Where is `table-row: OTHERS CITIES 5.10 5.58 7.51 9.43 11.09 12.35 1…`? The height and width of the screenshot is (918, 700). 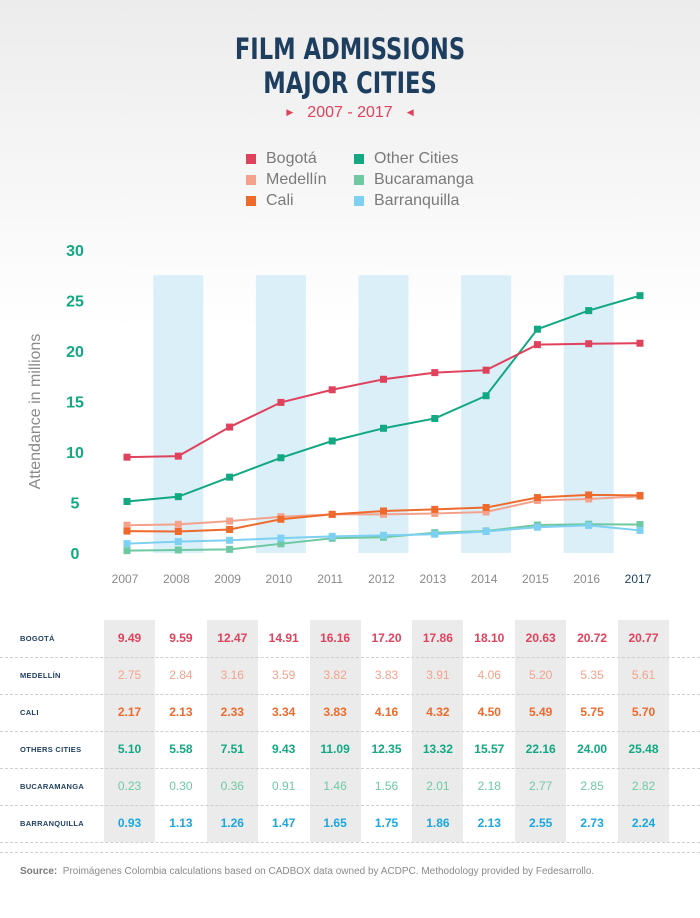
table-row: OTHERS CITIES 5.10 5.58 7.51 9.43 11.09 12.35 1… is located at coordinates (350, 750).